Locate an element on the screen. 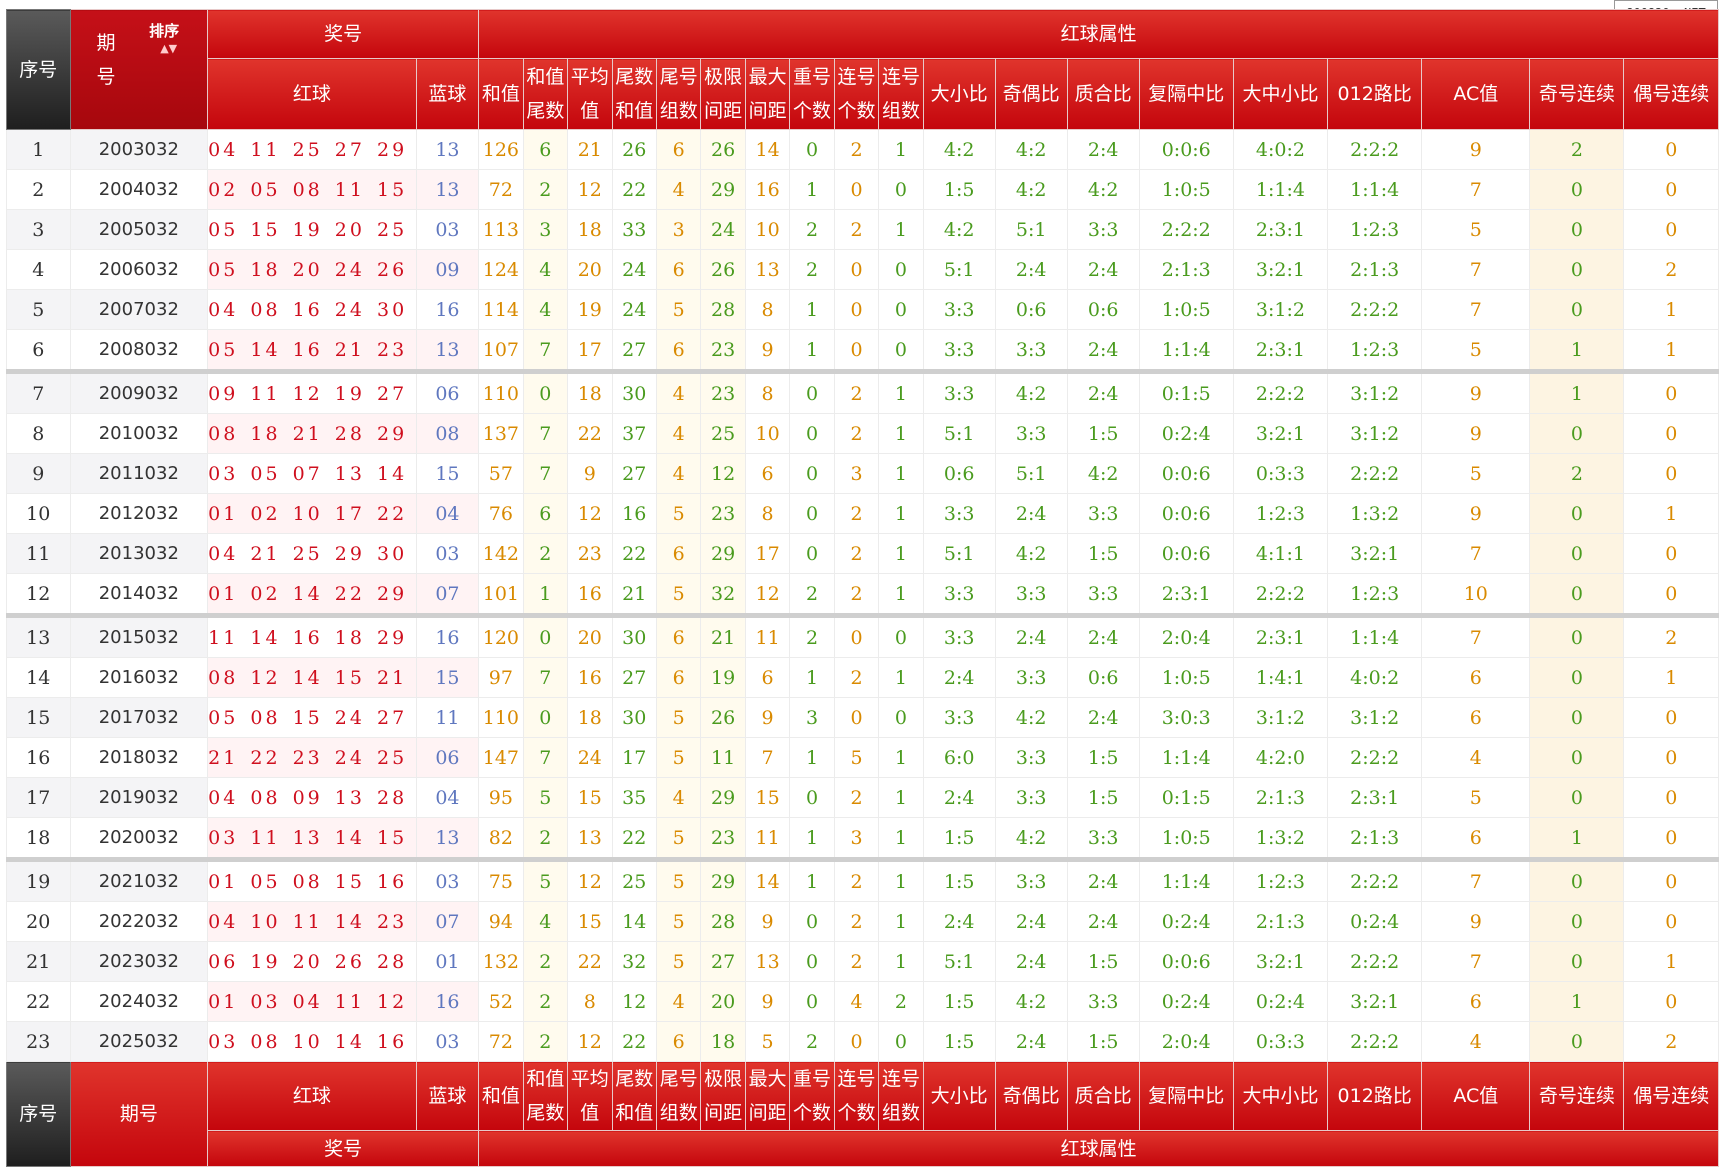 This screenshot has height=1169, width=1724. cell-sum: 113 is located at coordinates (501, 229).